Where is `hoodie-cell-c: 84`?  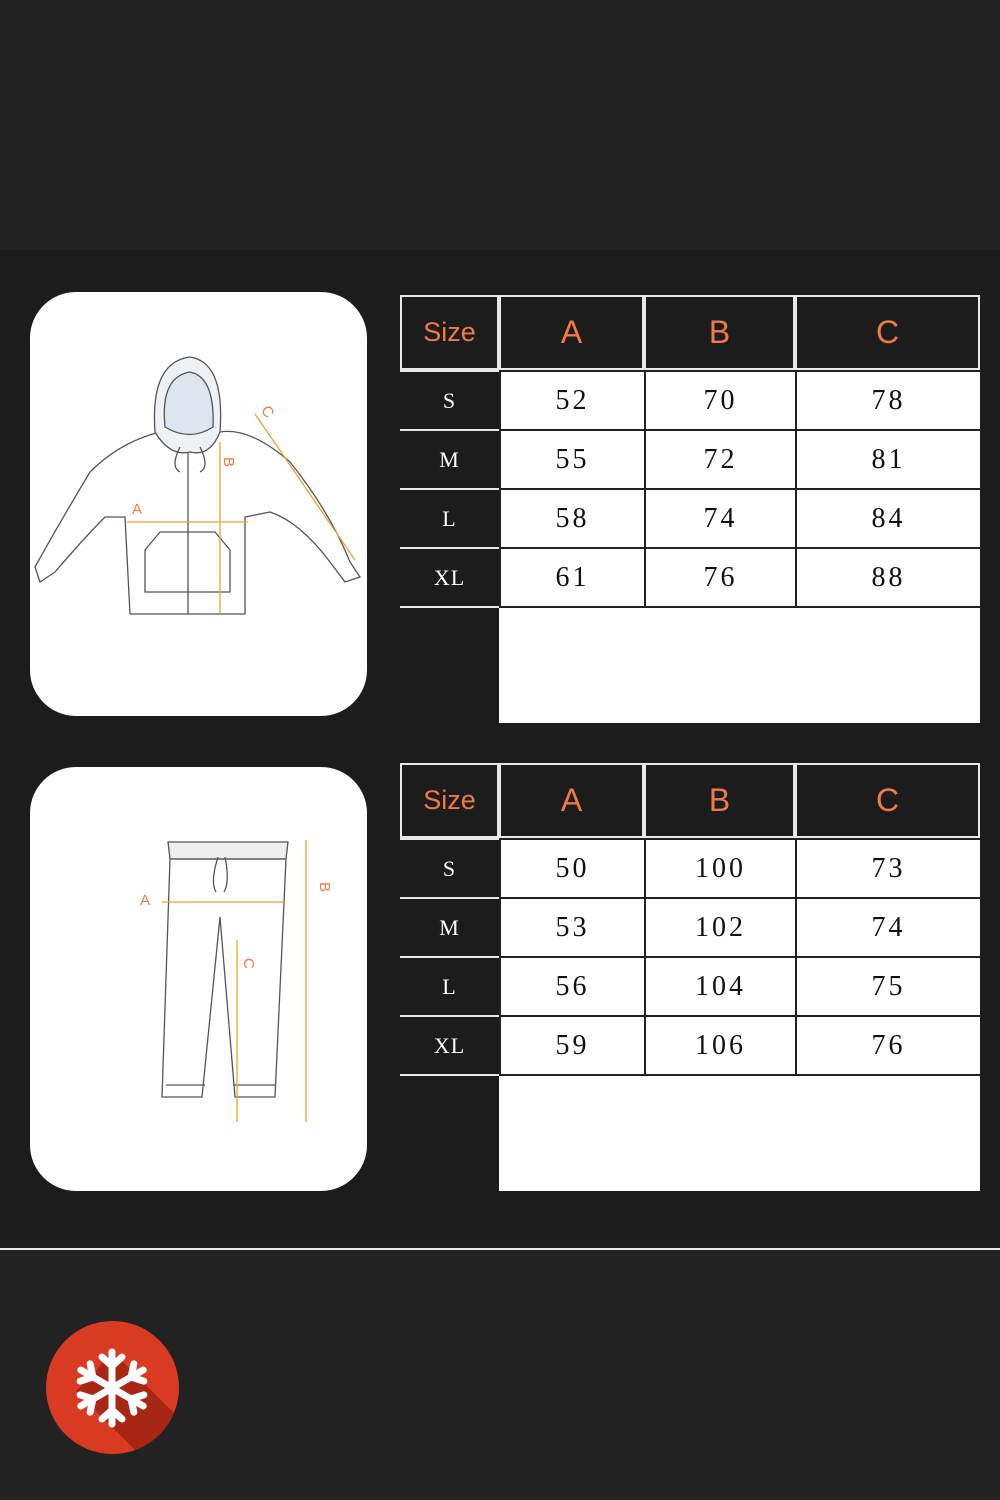
hoodie-cell-c: 84 is located at coordinates (887, 517).